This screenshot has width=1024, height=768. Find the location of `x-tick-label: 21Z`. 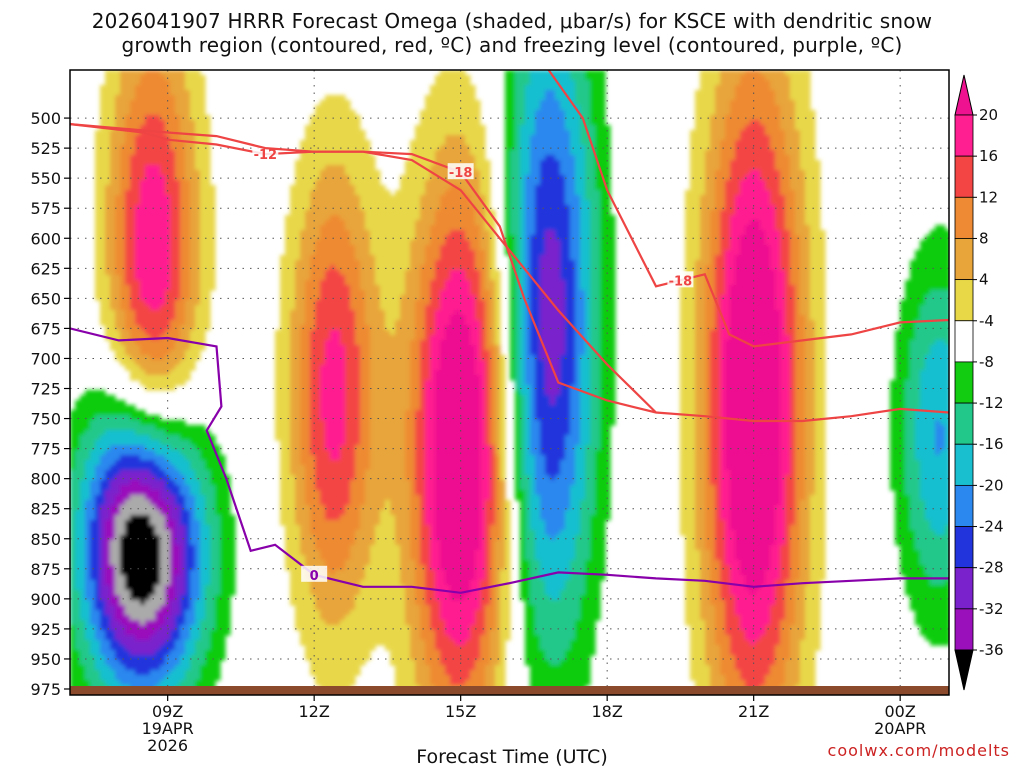

x-tick-label: 21Z is located at coordinates (753, 711).